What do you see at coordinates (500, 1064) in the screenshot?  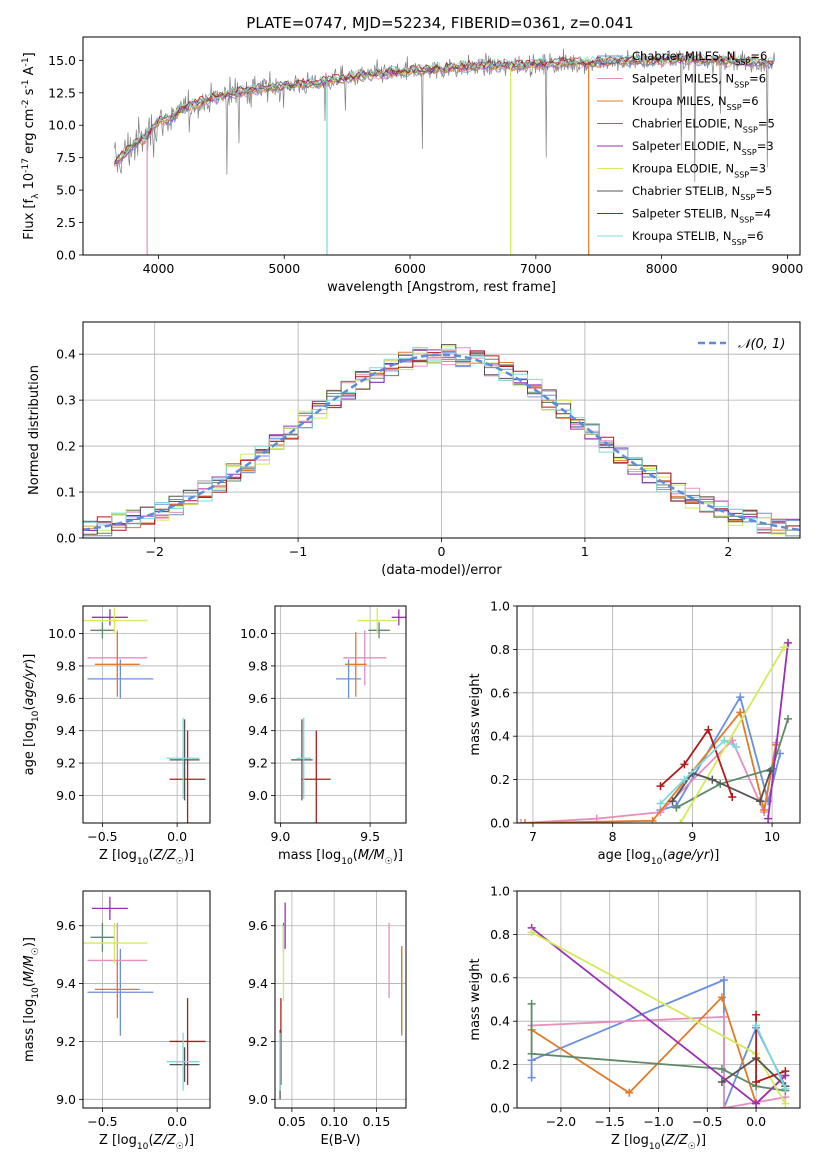 I see `y-tick-label: 0.2` at bounding box center [500, 1064].